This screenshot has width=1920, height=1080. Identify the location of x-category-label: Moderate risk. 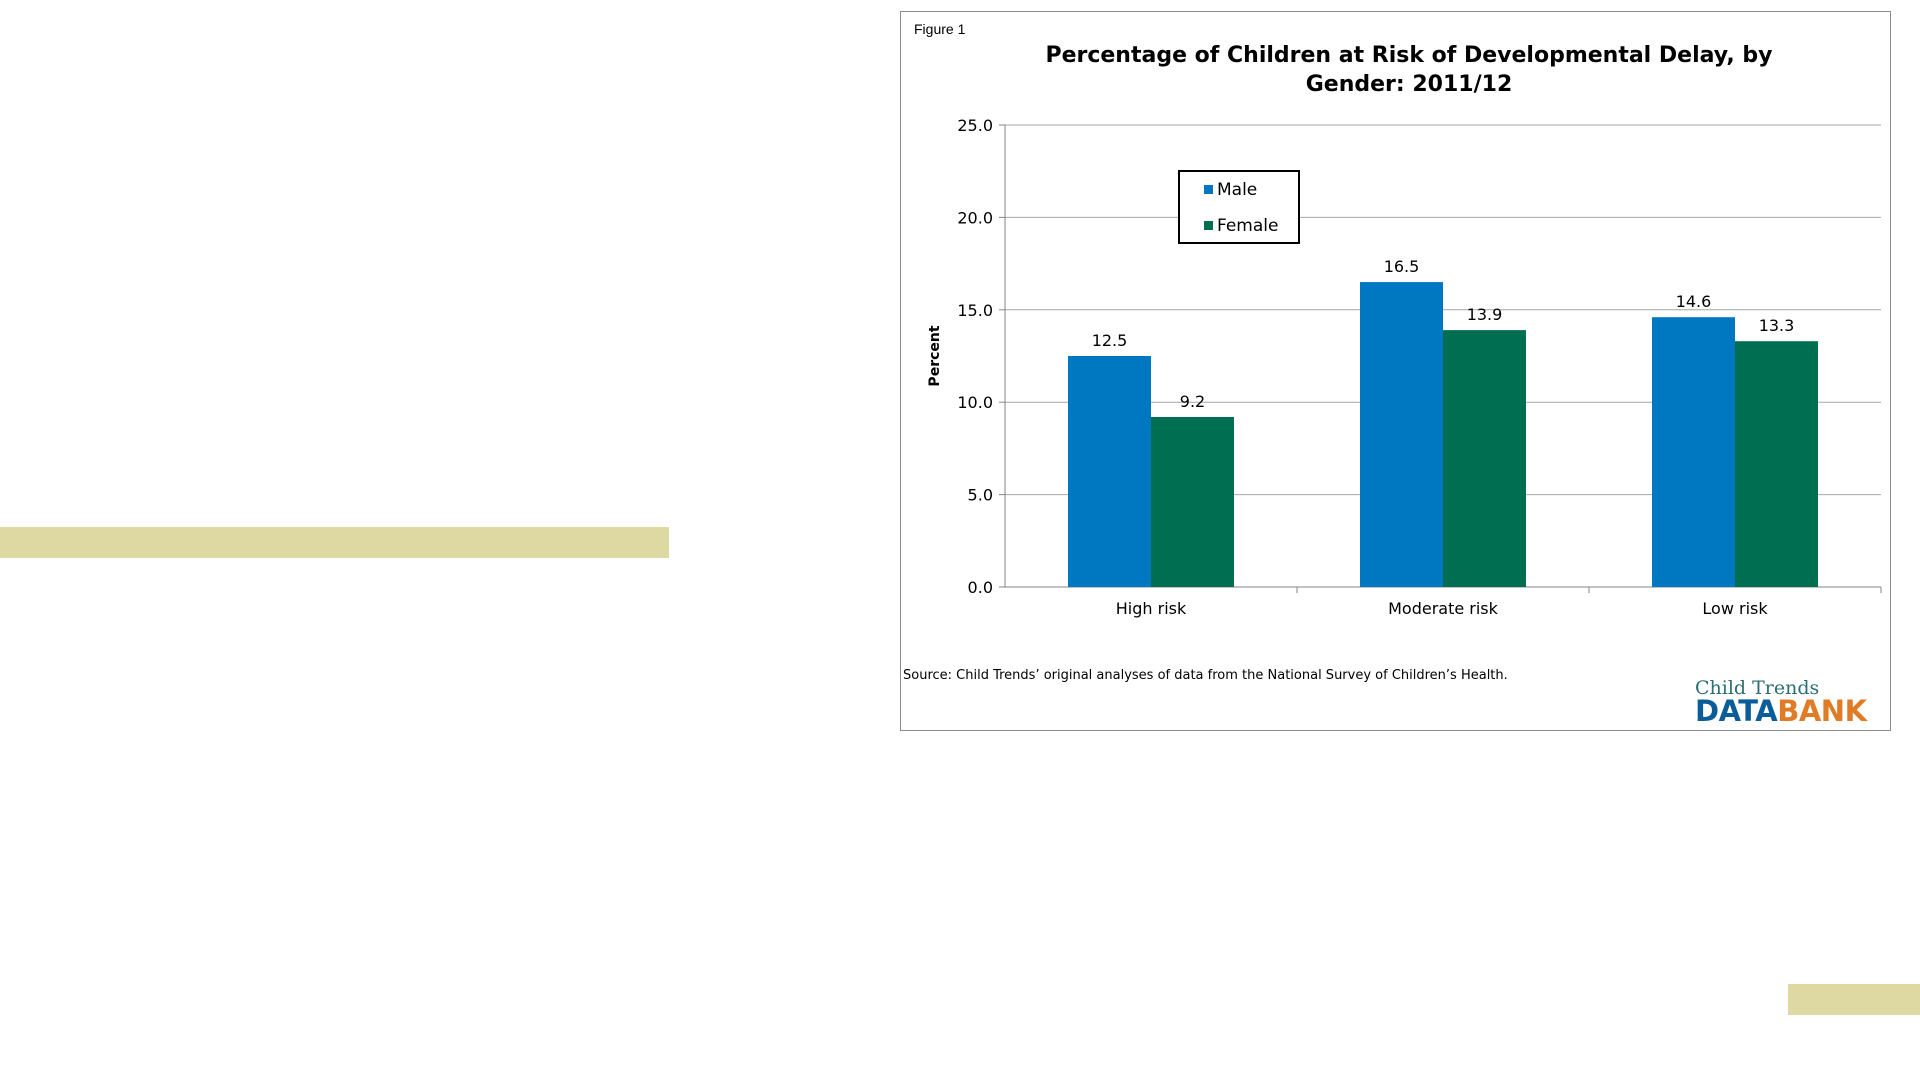
(1443, 608).